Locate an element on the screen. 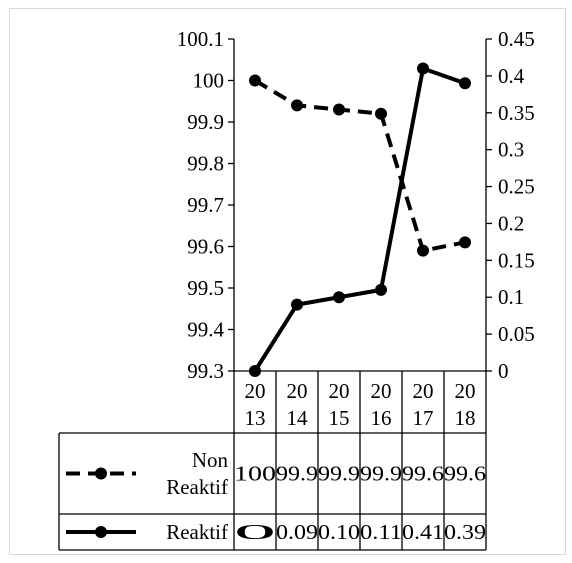 This screenshot has width=572, height=563. left-axis-tick-label: 99.7 is located at coordinates (205, 205).